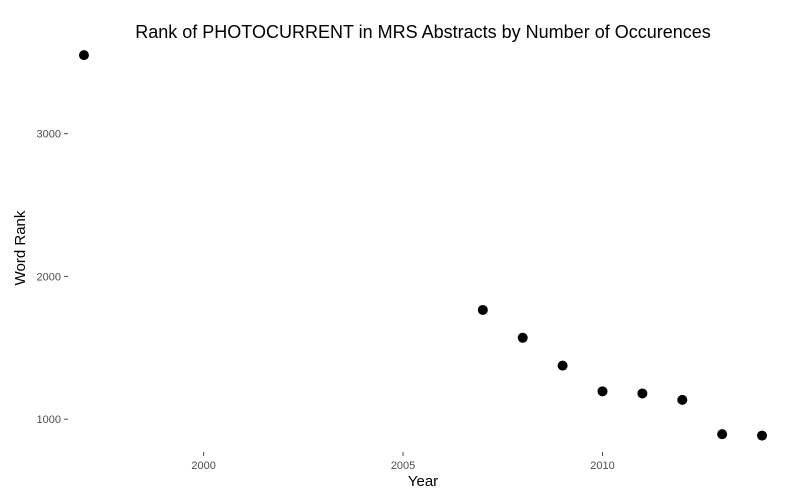 The image size is (800, 500). I want to click on y-tick-label: 1000, so click(49, 420).